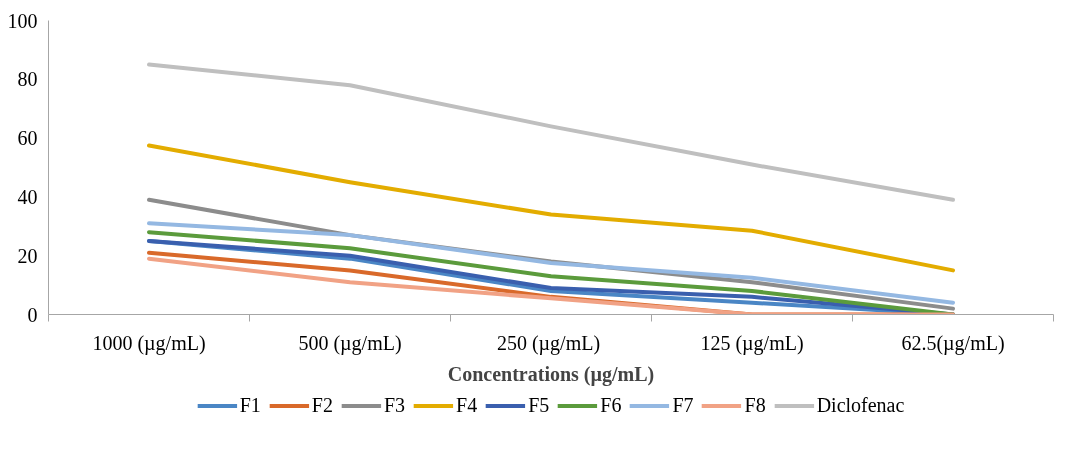  I want to click on y-tick-label: 100, so click(22, 20).